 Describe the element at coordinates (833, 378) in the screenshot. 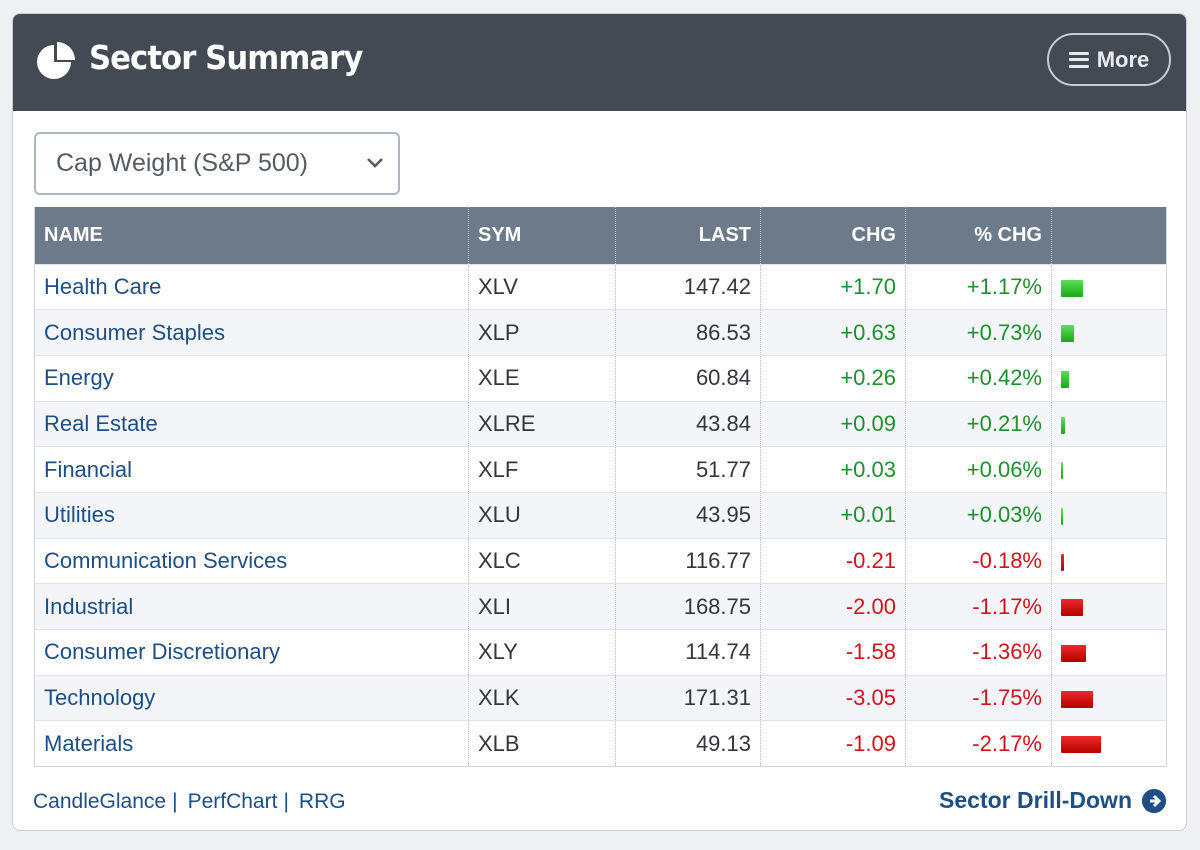

I see `sector-change: +0.26` at that location.